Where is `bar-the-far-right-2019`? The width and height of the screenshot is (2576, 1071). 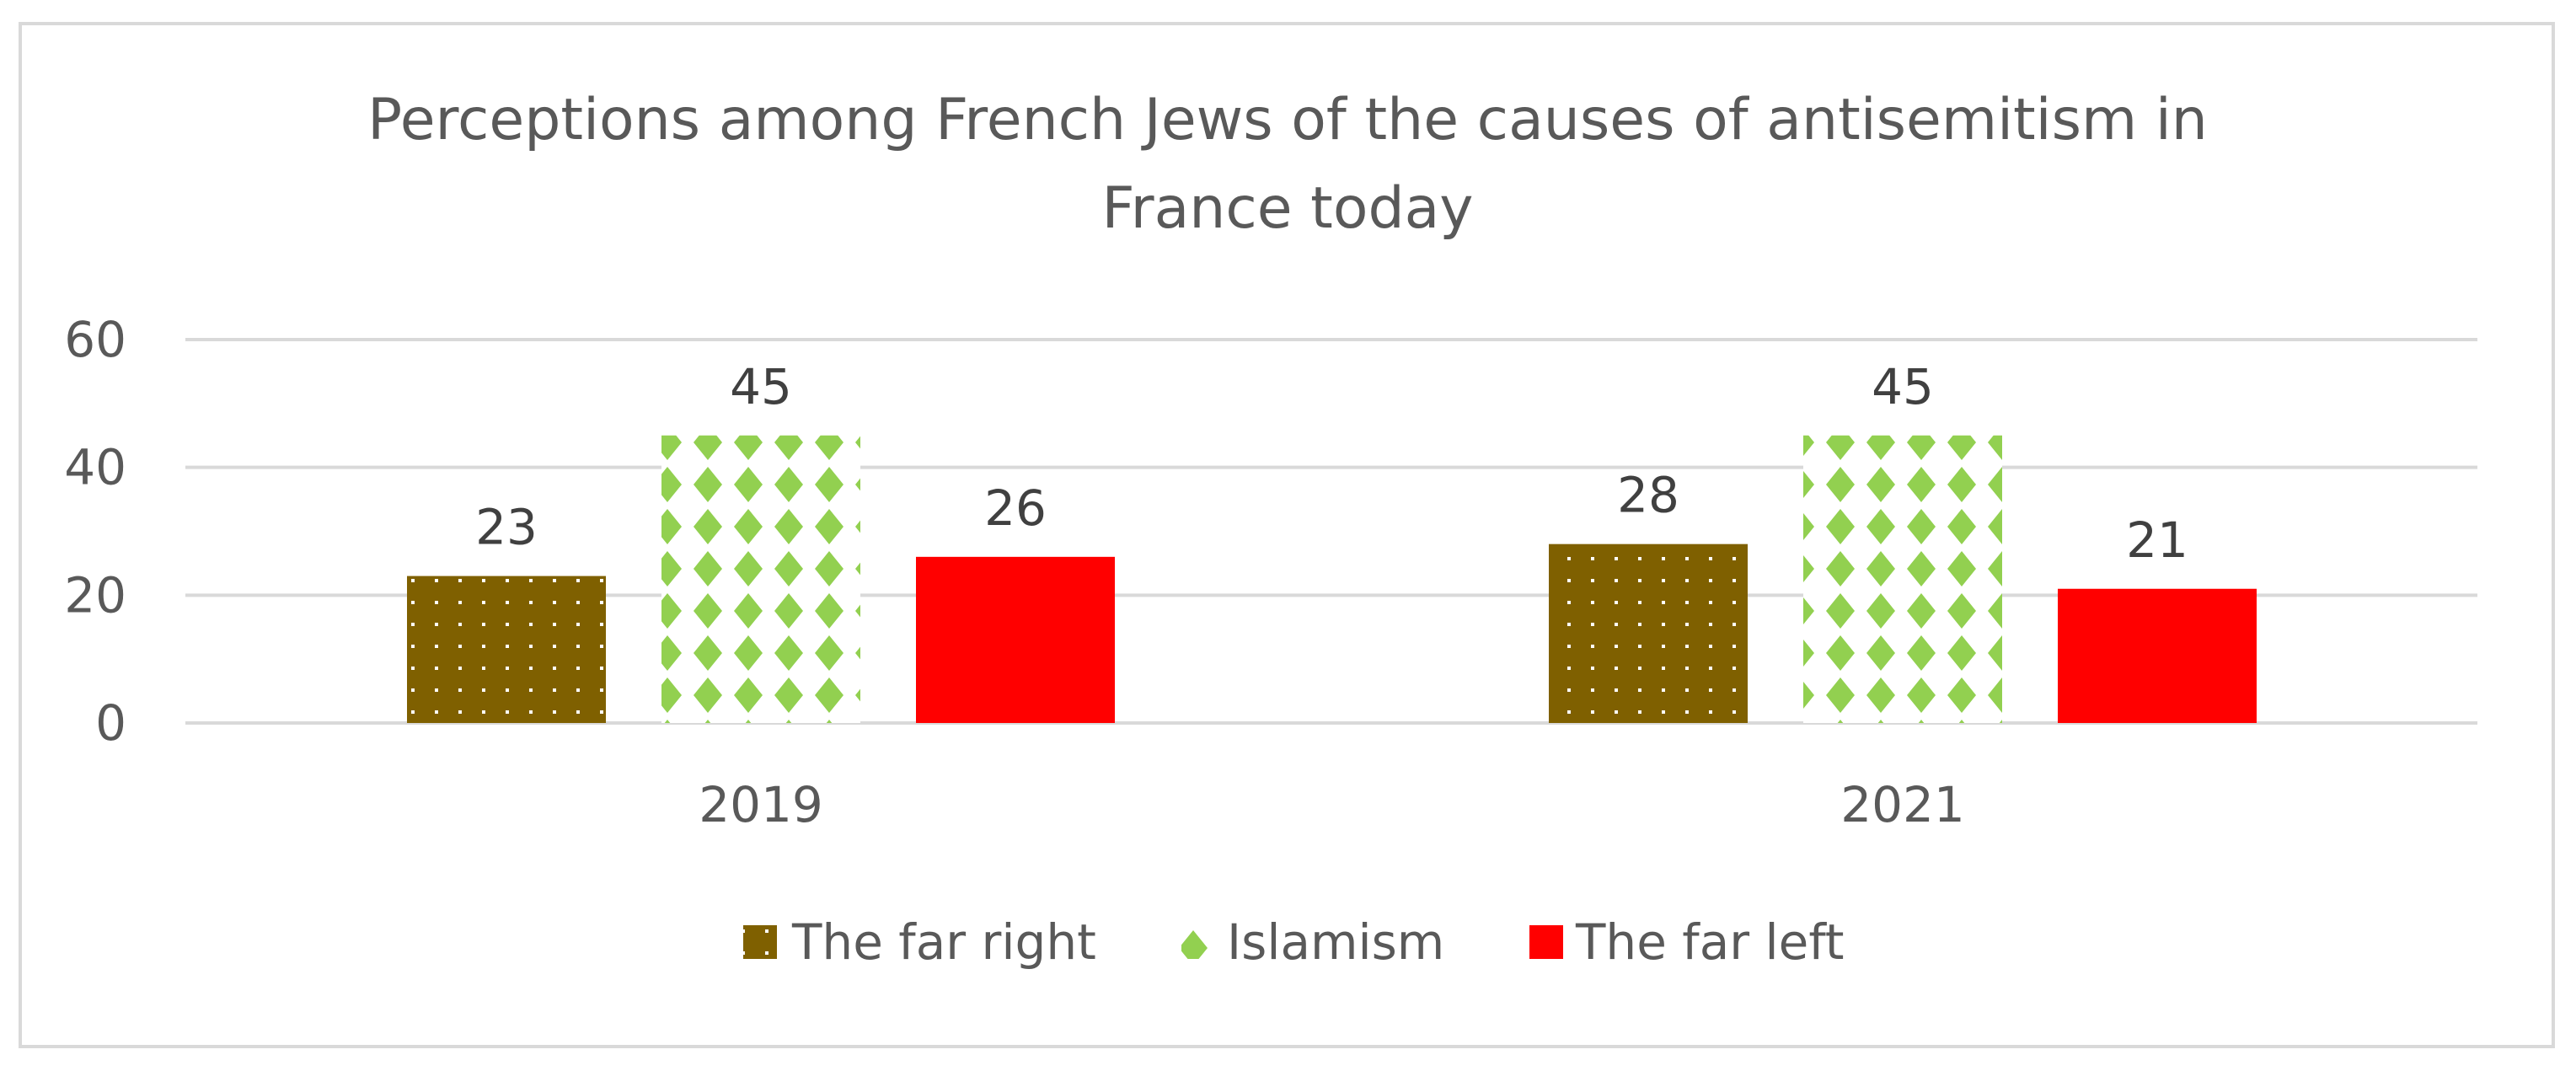 bar-the-far-right-2019 is located at coordinates (506, 649).